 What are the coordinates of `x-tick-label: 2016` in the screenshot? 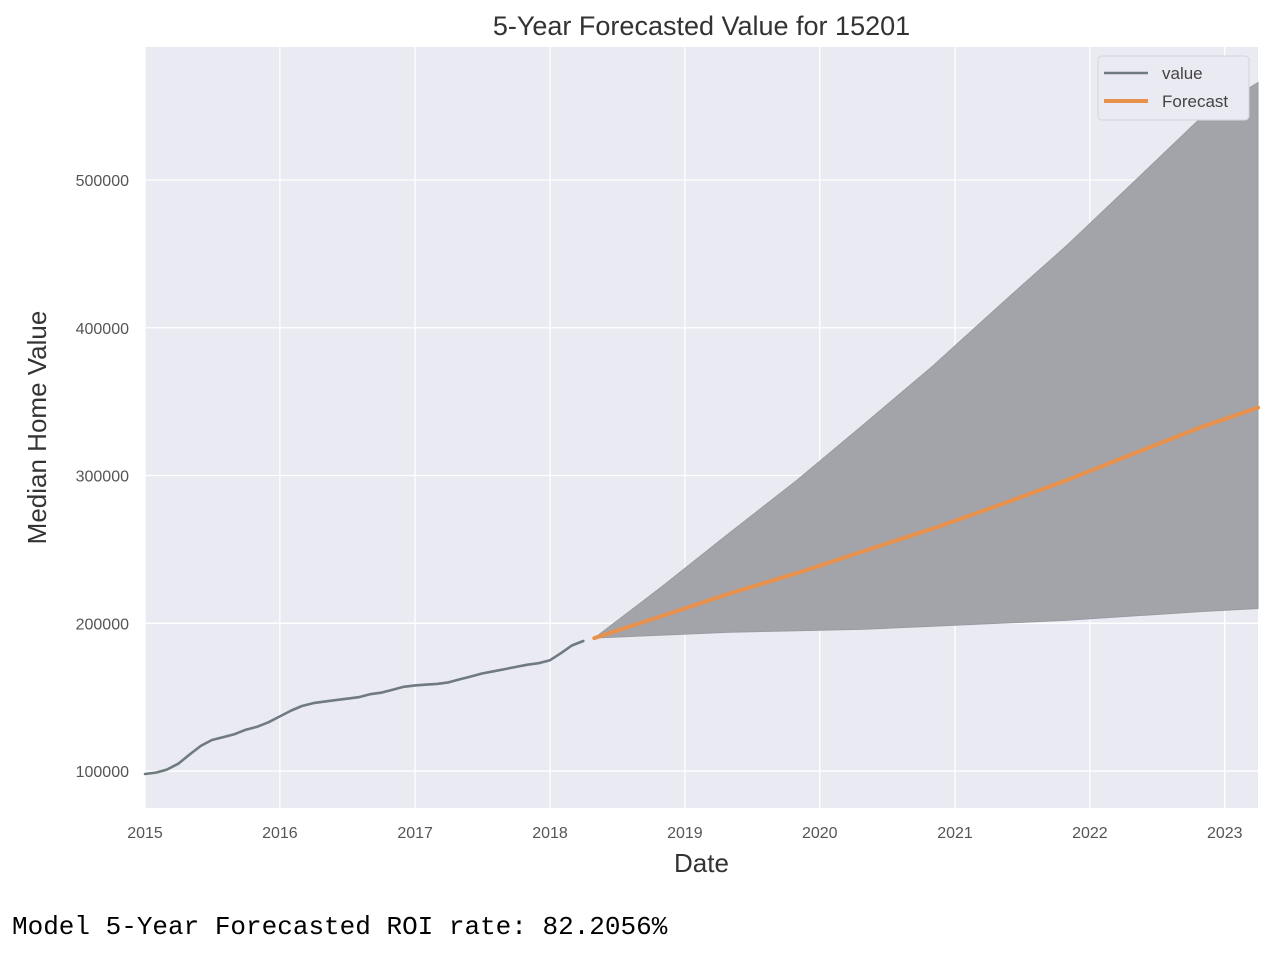 It's located at (280, 833).